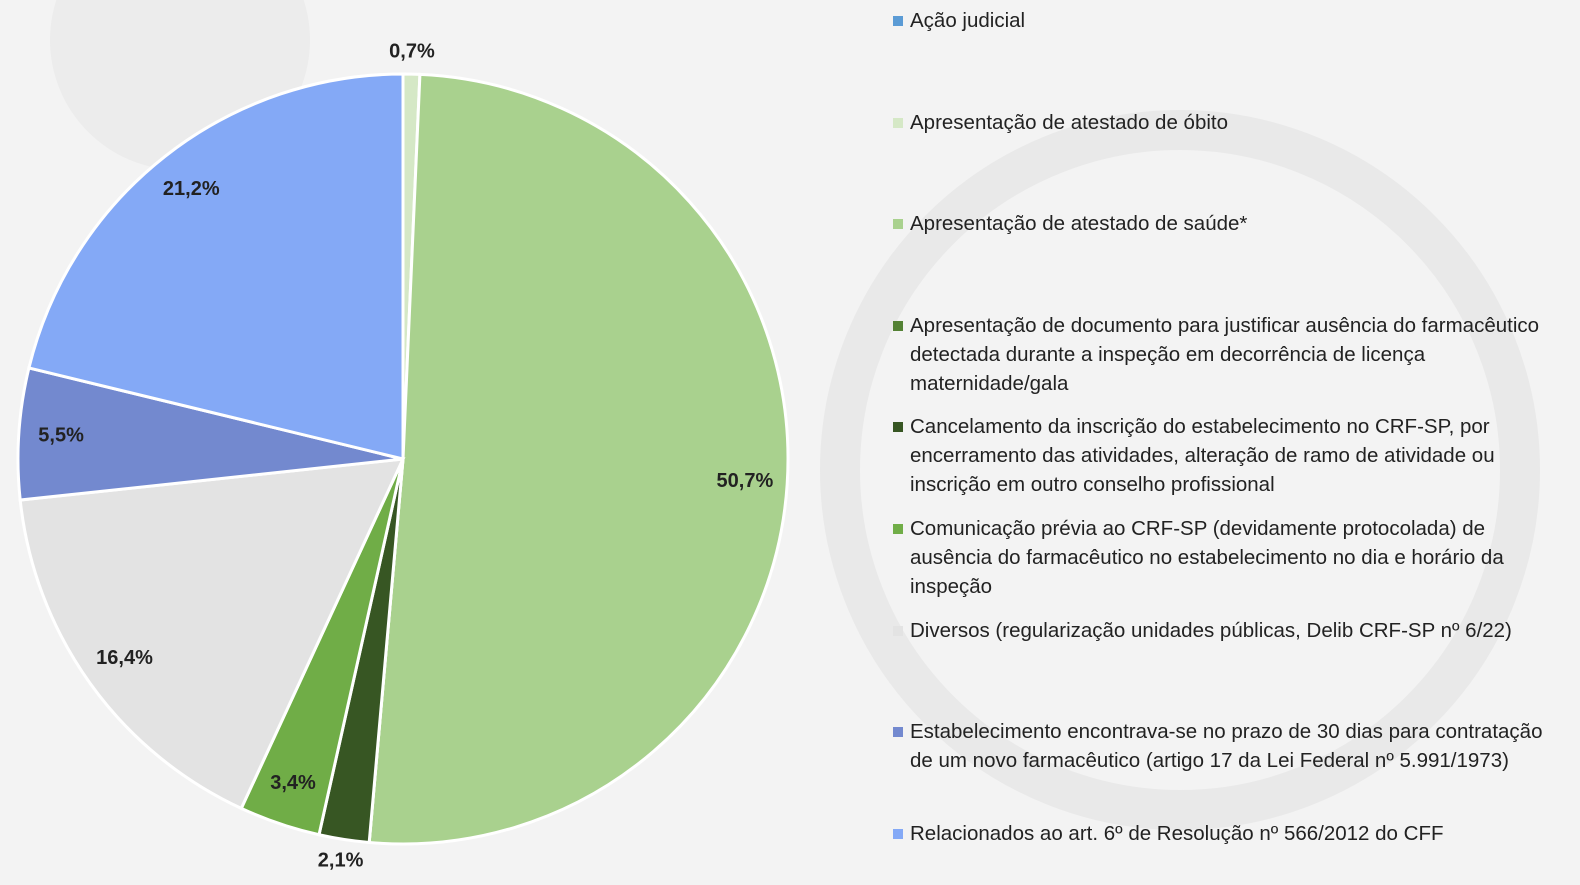  What do you see at coordinates (293, 783) in the screenshot?
I see `data-label: 3,4%` at bounding box center [293, 783].